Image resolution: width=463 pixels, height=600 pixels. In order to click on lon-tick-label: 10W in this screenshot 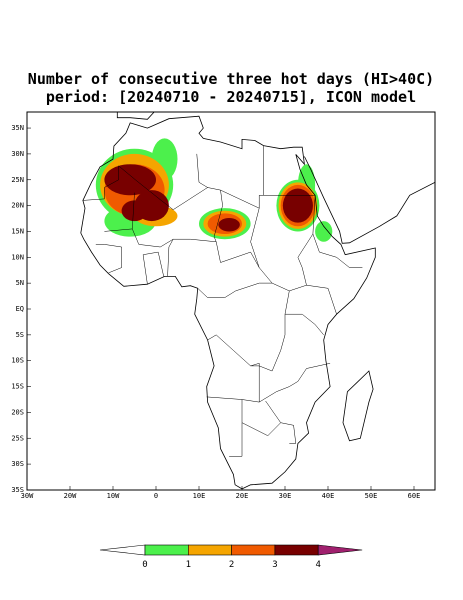, I will do `click(113, 496)`.